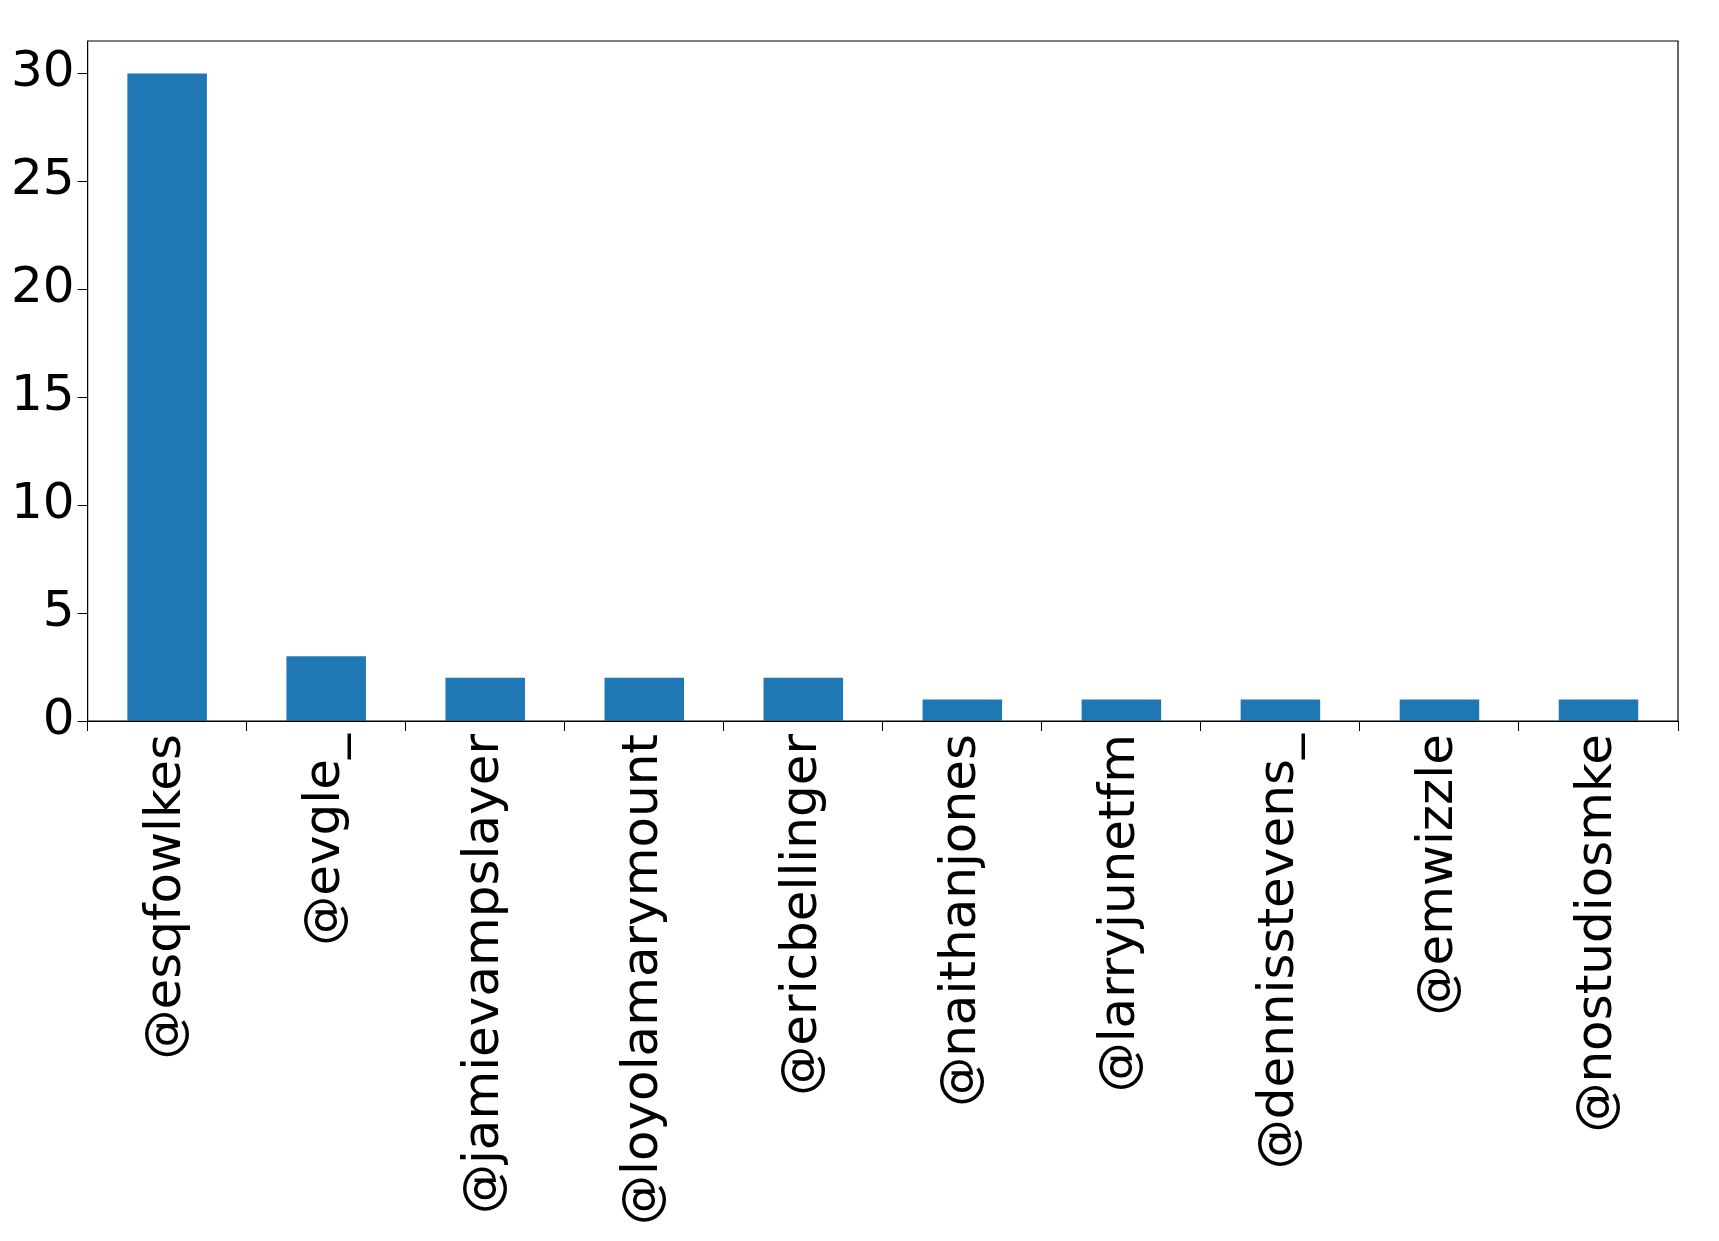 The image size is (1719, 1241). What do you see at coordinates (322, 839) in the screenshot?
I see `x-tick-label: @evgle_` at bounding box center [322, 839].